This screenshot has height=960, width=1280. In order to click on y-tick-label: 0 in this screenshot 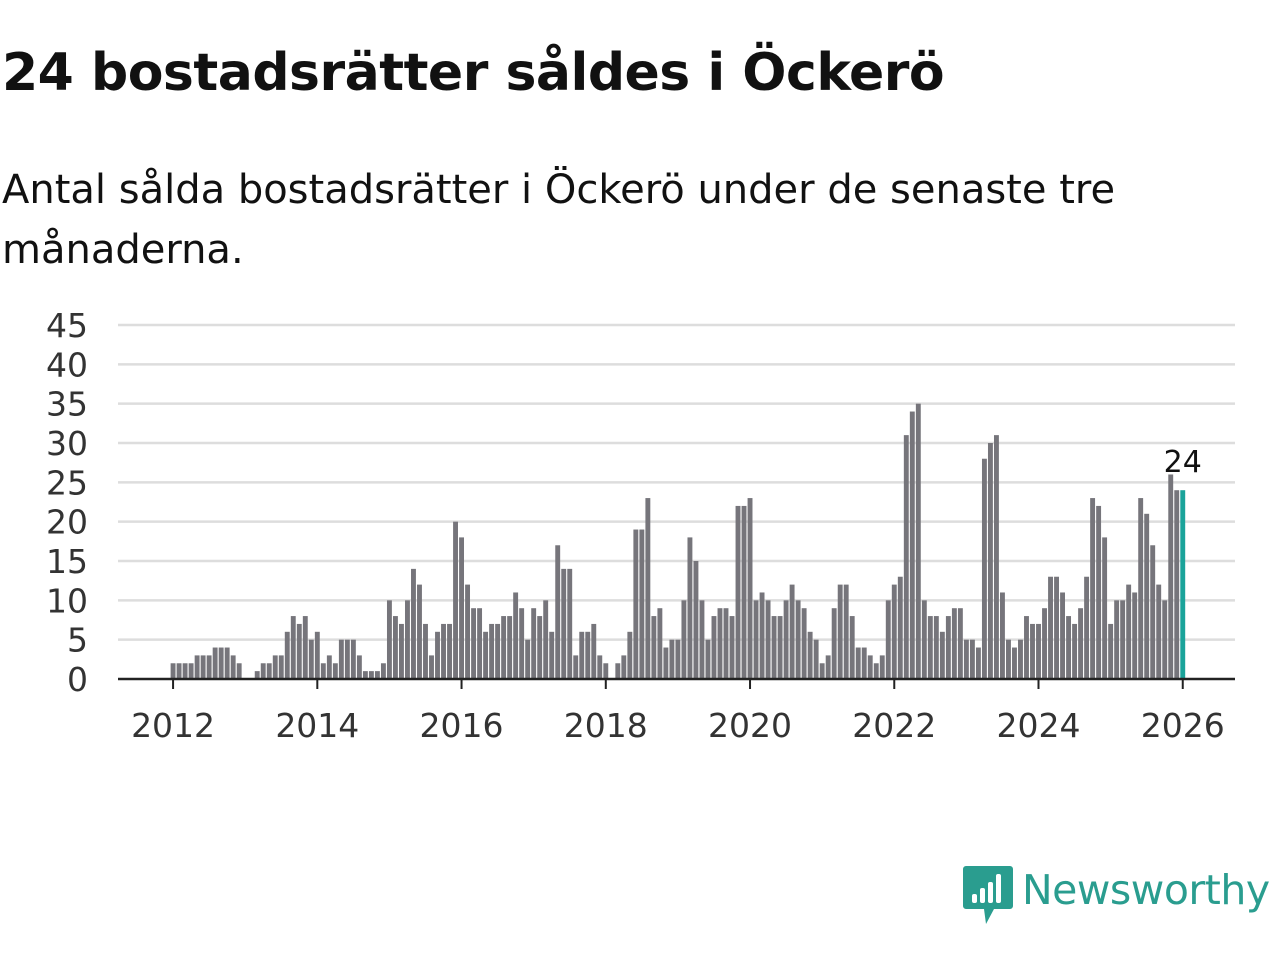, I will do `click(77, 679)`.